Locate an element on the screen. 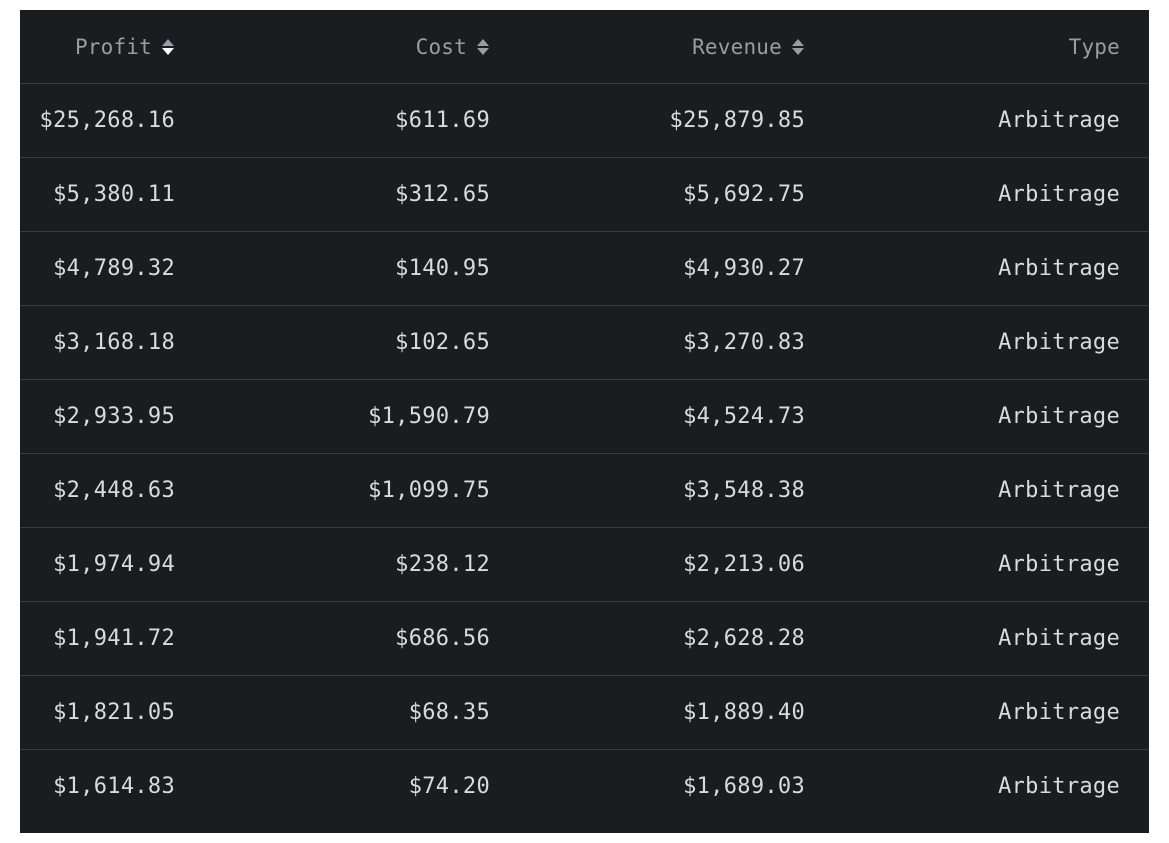  sort-desc-icon is located at coordinates (168, 47).